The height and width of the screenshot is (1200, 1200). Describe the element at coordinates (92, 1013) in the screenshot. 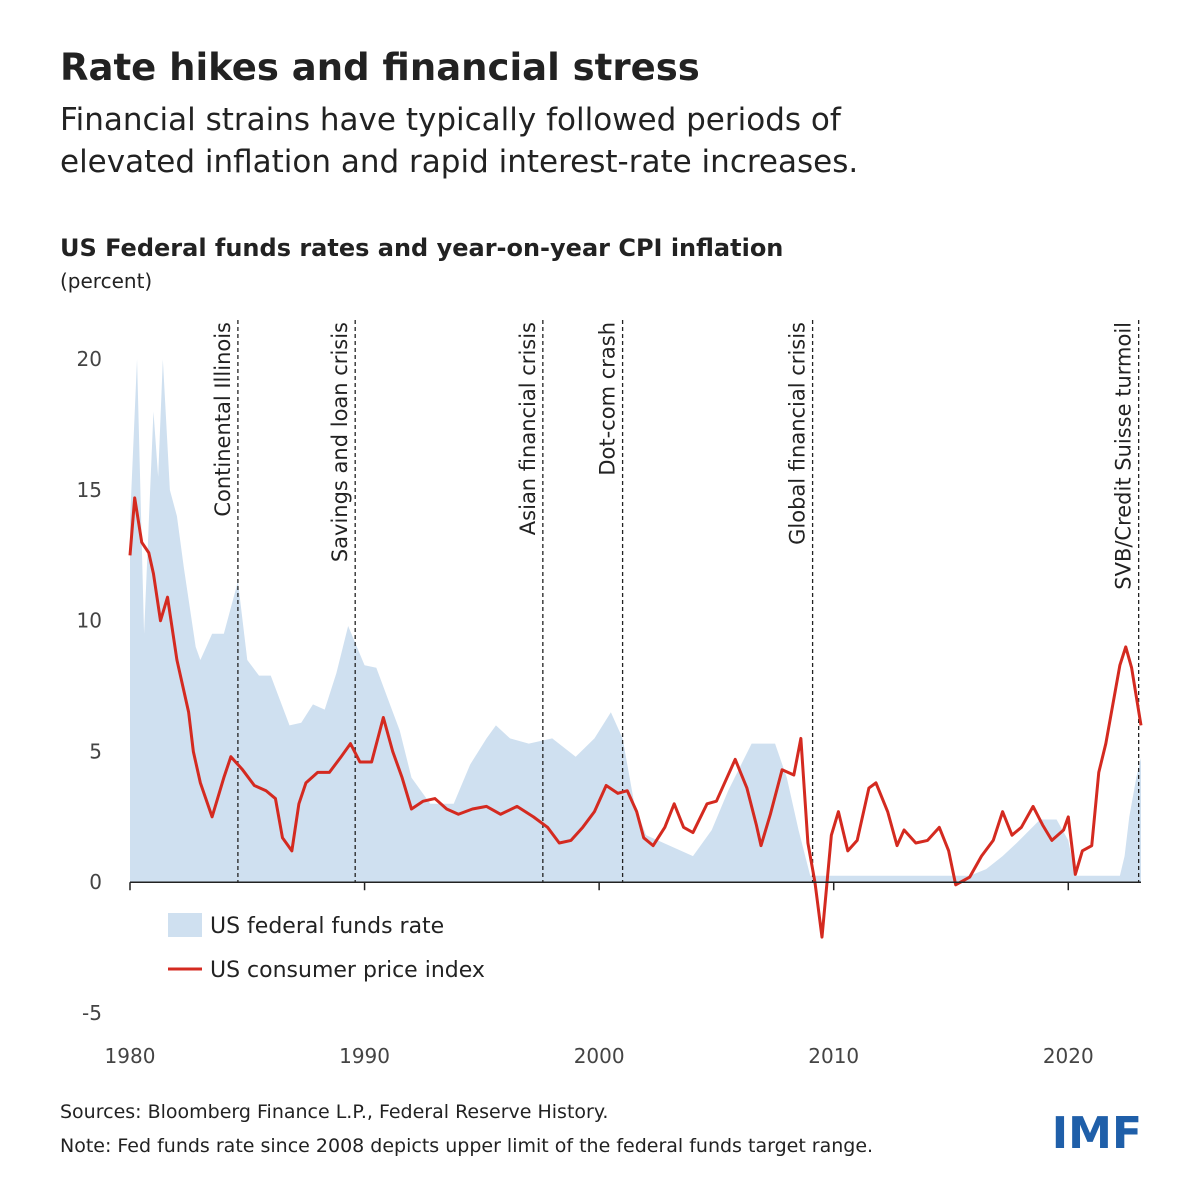

I see `y-tick-label: -5` at that location.